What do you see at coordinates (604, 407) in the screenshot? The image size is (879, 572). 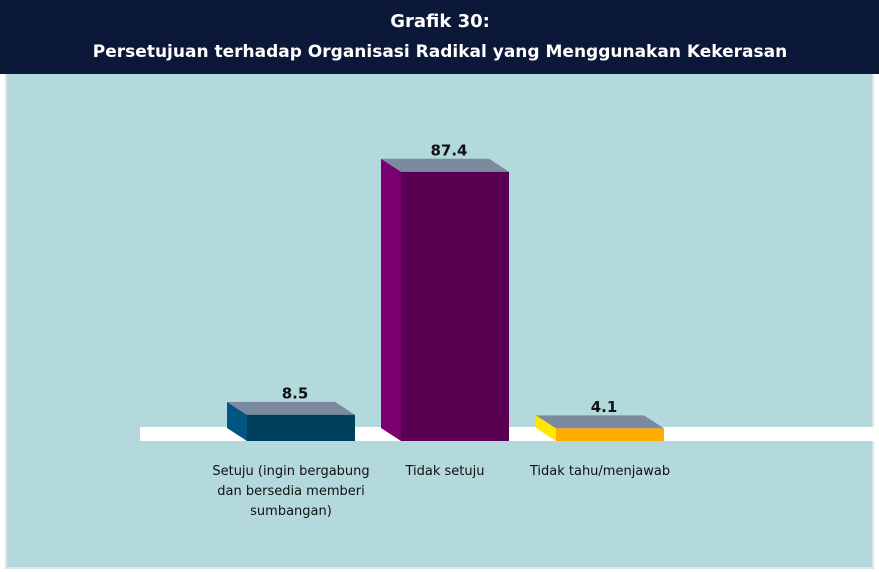 I see `data-label: 4.1` at bounding box center [604, 407].